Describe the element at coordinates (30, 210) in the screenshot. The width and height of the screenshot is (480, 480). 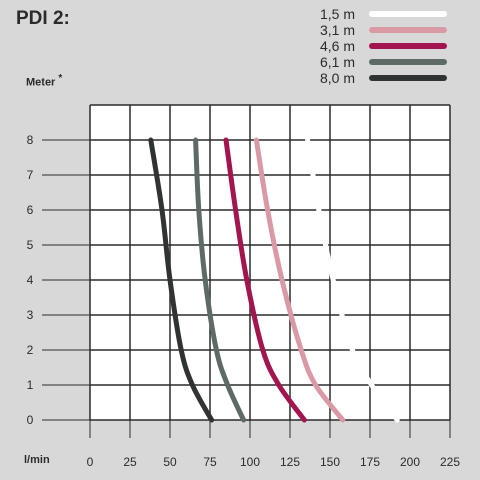
I see `y-tick-label: 6` at that location.